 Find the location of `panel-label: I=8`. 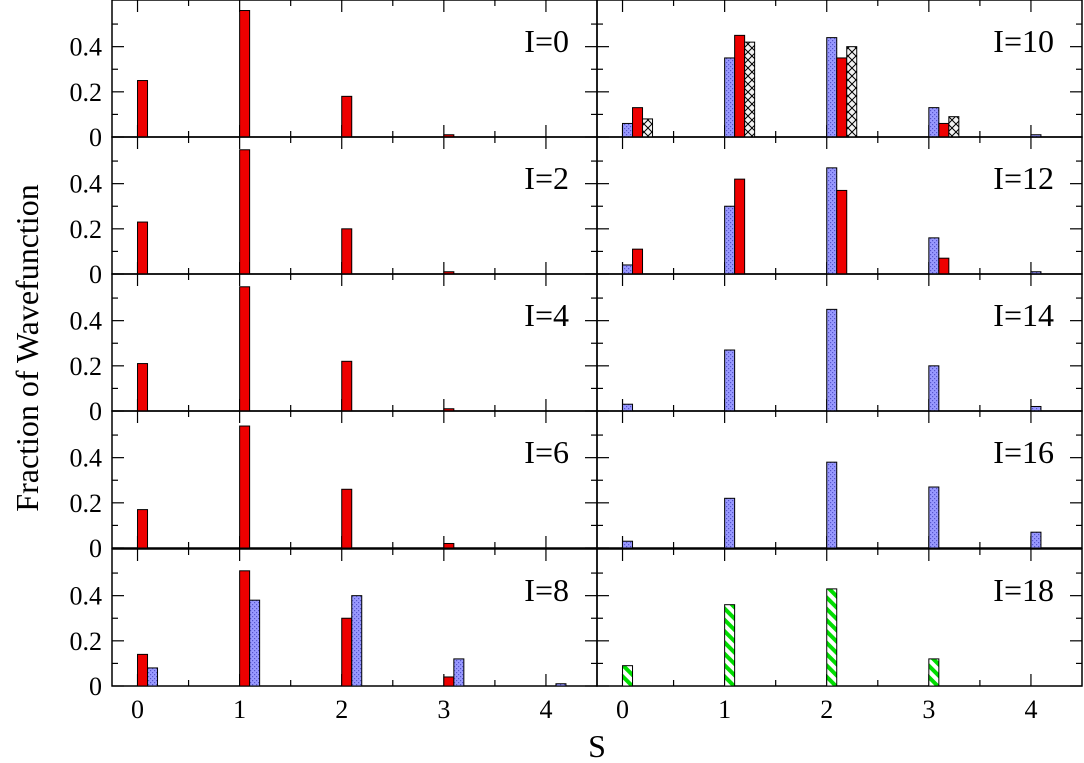

panel-label: I=8 is located at coordinates (546, 590).